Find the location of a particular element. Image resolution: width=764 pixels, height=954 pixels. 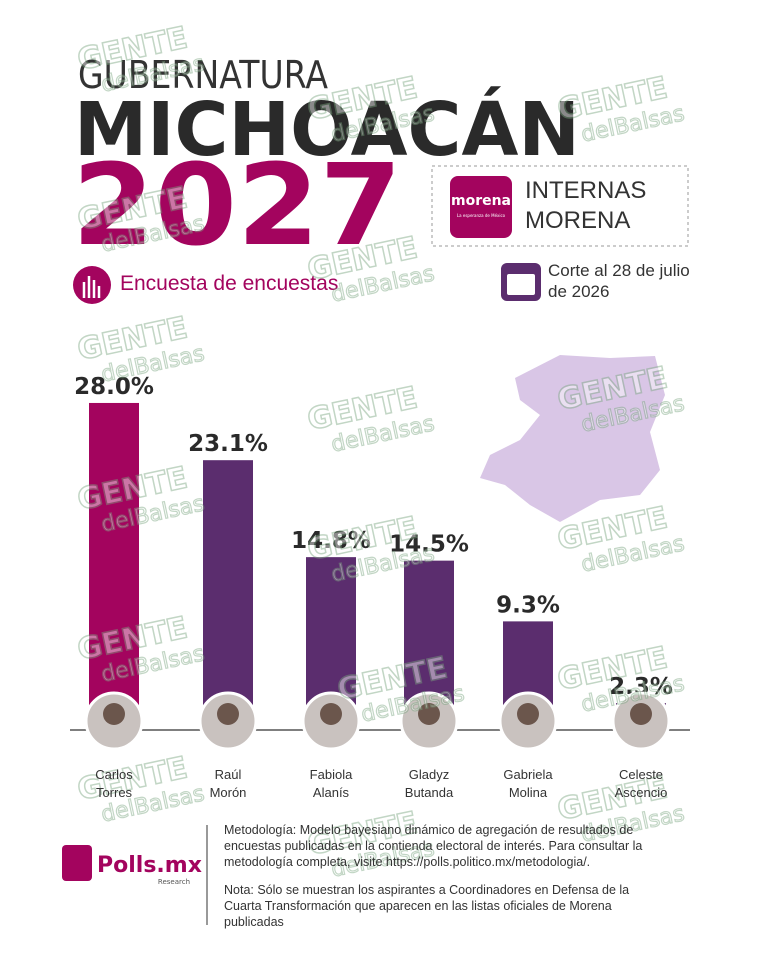

badge-box is located at coordinates (560, 206).